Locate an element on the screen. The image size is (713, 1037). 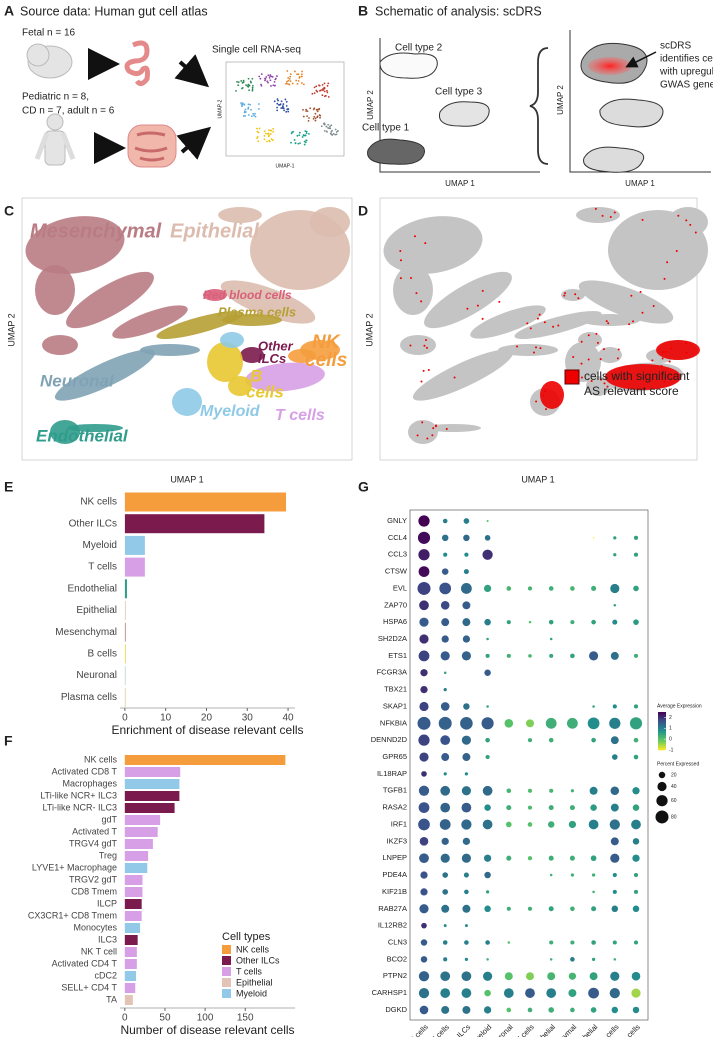
gene-label: CARHSP1 is located at coordinates (389, 992).